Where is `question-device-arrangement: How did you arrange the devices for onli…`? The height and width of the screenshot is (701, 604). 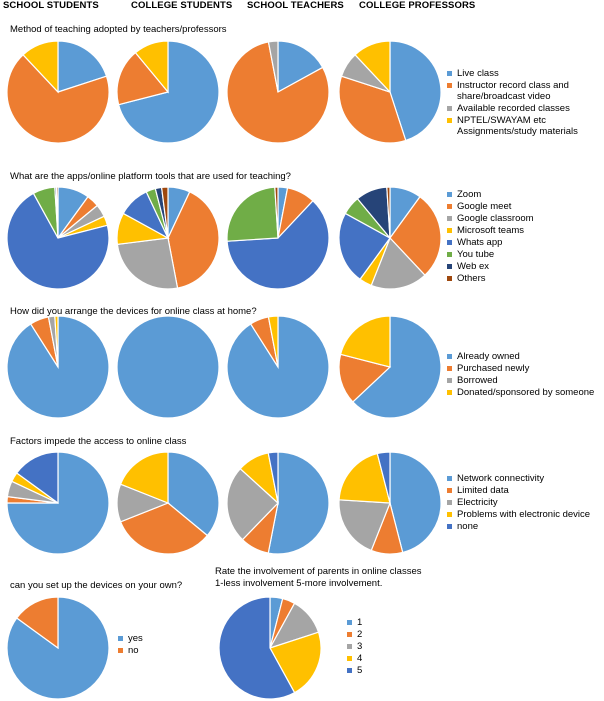 question-device-arrangement: How did you arrange the devices for onli… is located at coordinates (133, 311).